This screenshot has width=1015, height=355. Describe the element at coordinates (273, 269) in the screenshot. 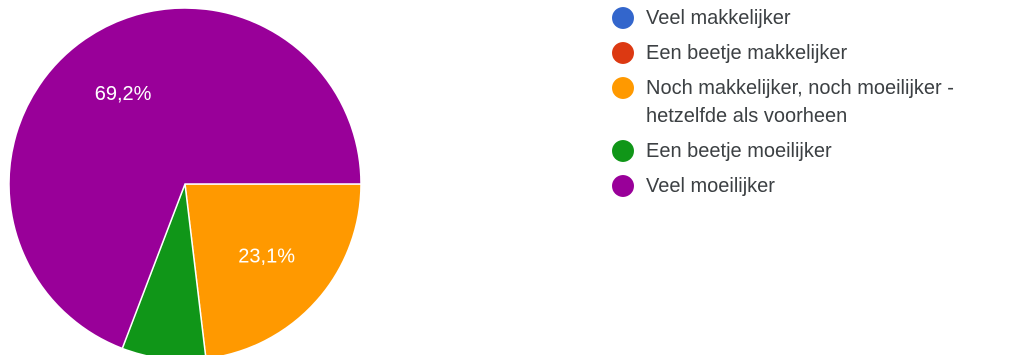

I see `pie-slice-noch-makkelijker-noch-moeilijker-hetzelfde-als-voorheen` at that location.